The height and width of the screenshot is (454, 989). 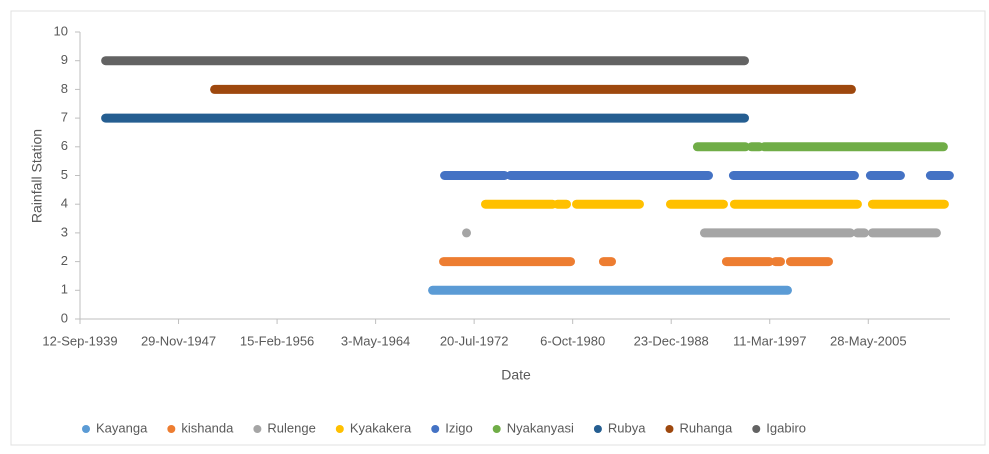 What do you see at coordinates (769, 340) in the screenshot?
I see `x-tick-label: 11-Mar-1997` at bounding box center [769, 340].